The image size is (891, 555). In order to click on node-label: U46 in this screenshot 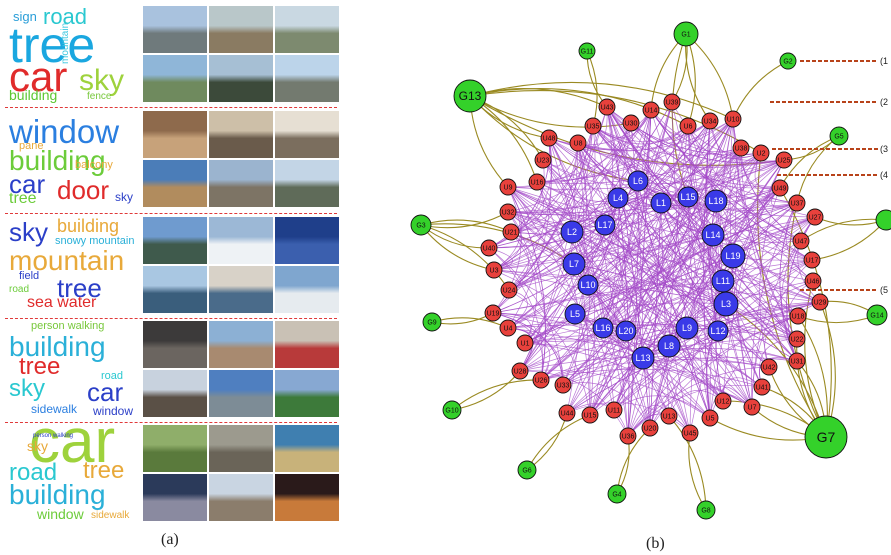, I will do `click(813, 281)`.